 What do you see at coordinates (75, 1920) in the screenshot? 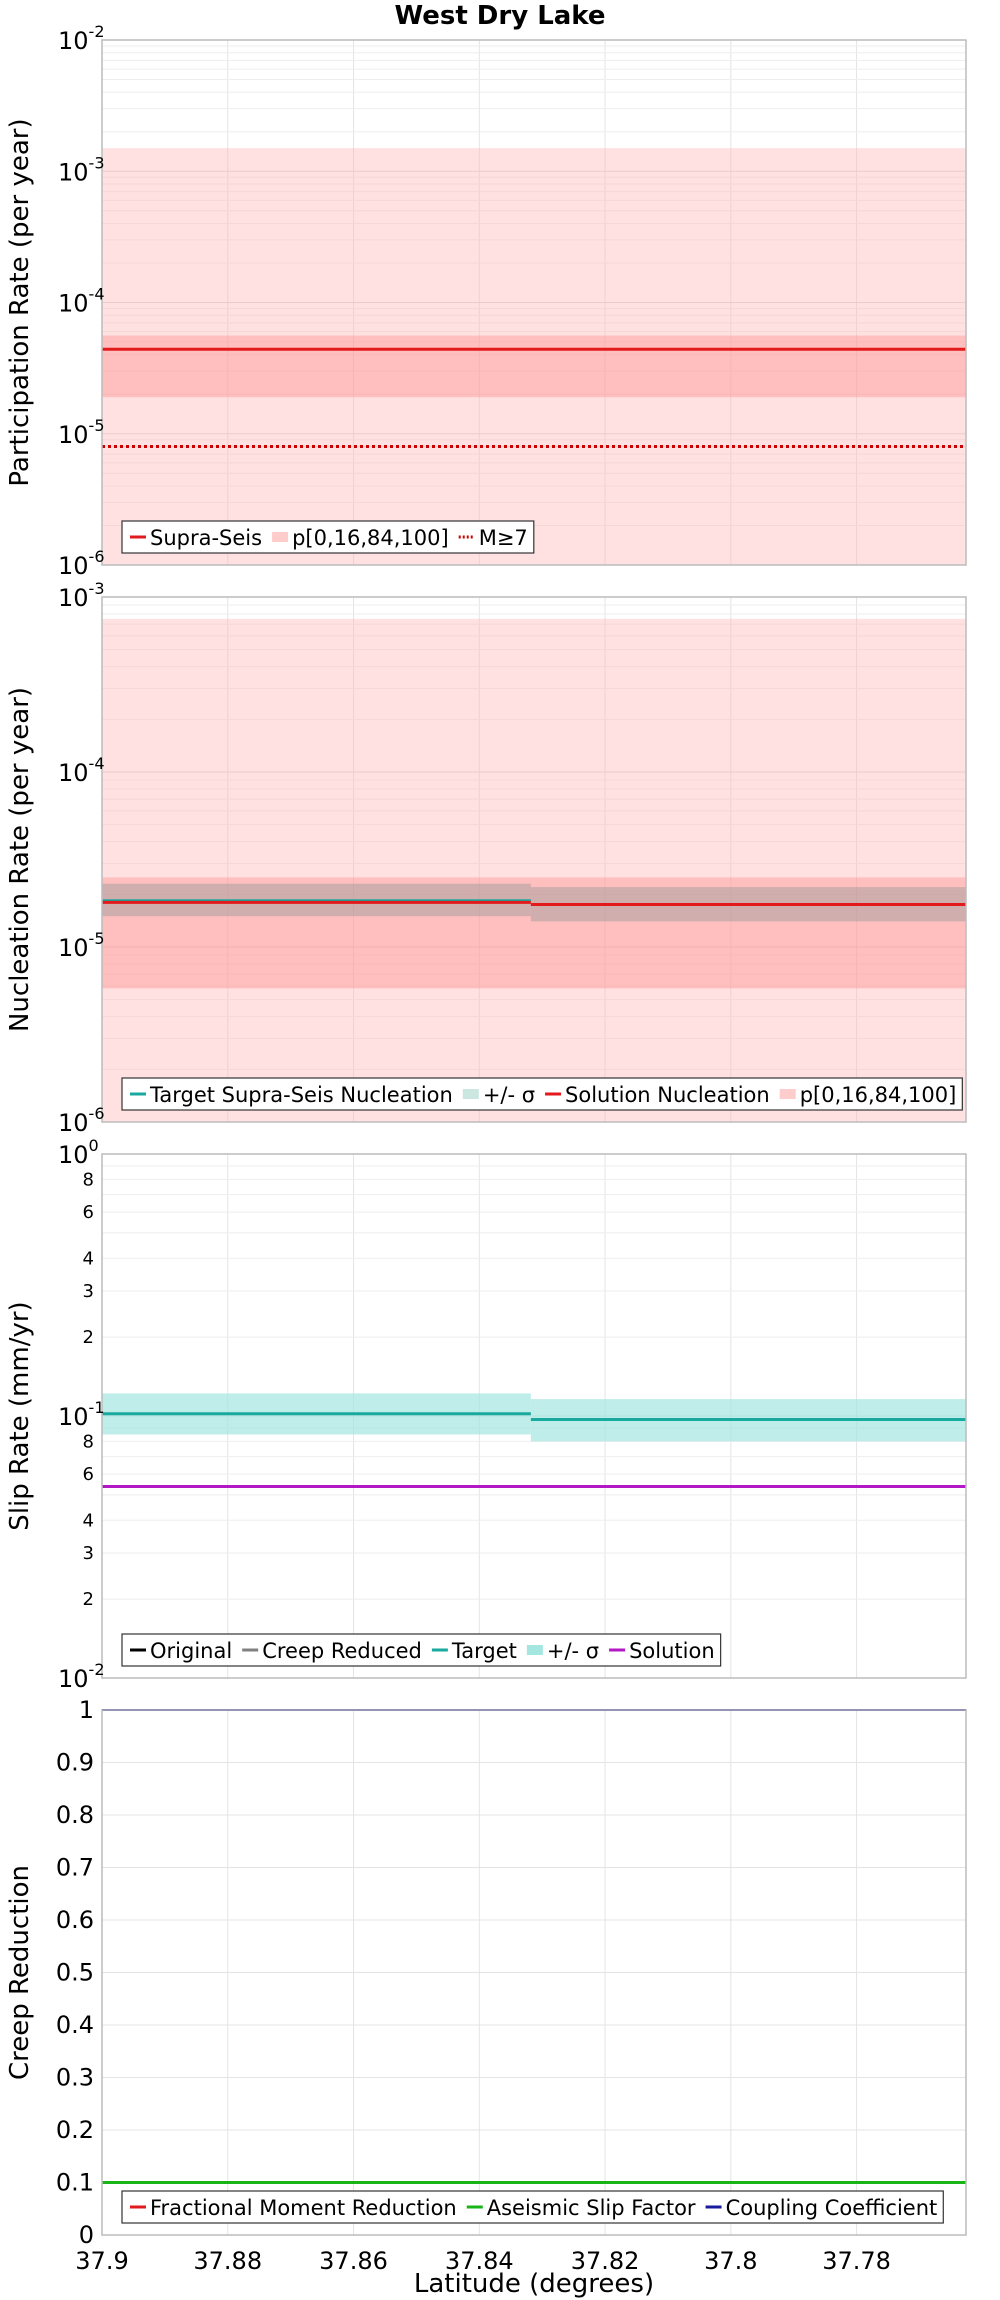
I see `y-tick-label: 0.6` at bounding box center [75, 1920].